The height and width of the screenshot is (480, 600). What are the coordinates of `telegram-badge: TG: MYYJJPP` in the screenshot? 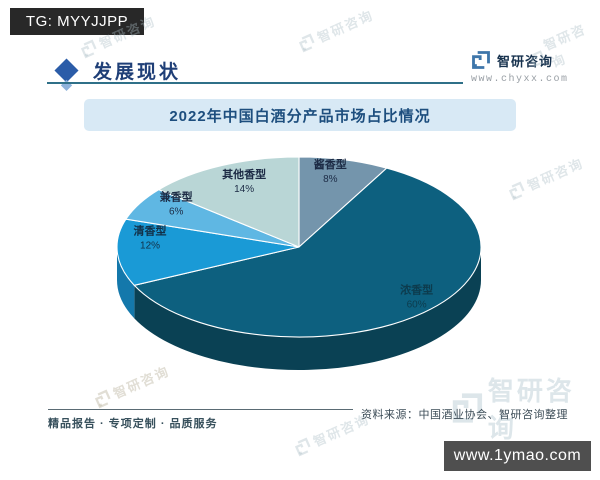 It's located at (77, 21).